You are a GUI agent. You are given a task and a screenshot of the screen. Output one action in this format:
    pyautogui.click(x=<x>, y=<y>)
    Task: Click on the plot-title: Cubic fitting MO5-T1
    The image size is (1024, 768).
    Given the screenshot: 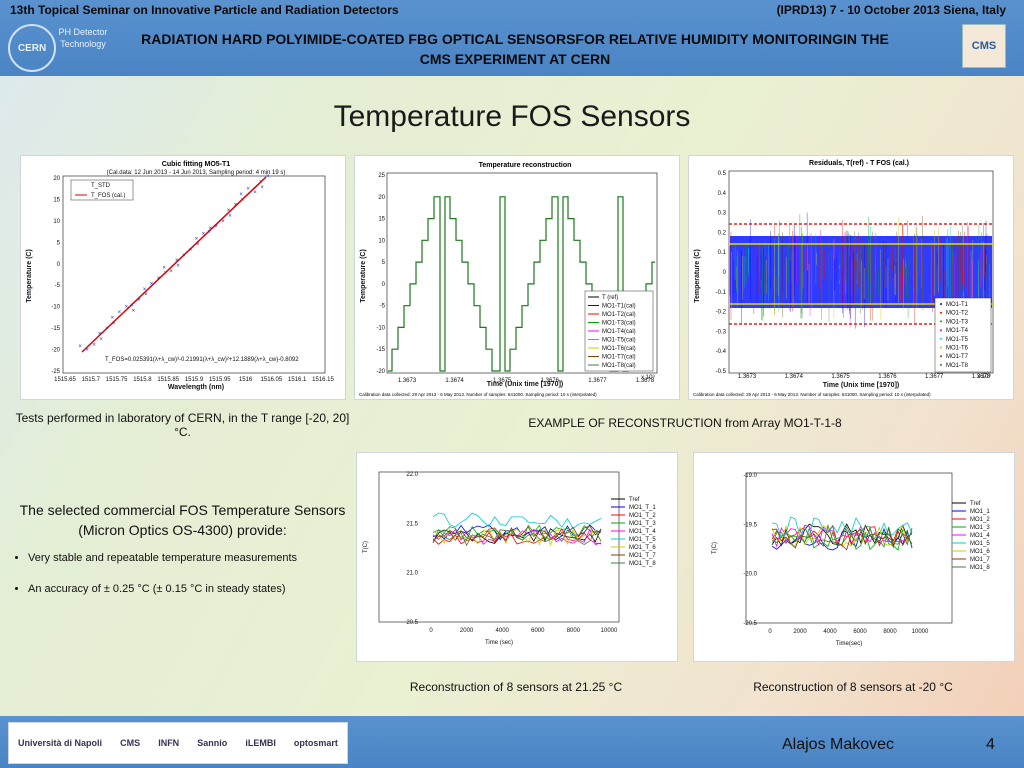 What is the action you would take?
    pyautogui.click(x=196, y=164)
    